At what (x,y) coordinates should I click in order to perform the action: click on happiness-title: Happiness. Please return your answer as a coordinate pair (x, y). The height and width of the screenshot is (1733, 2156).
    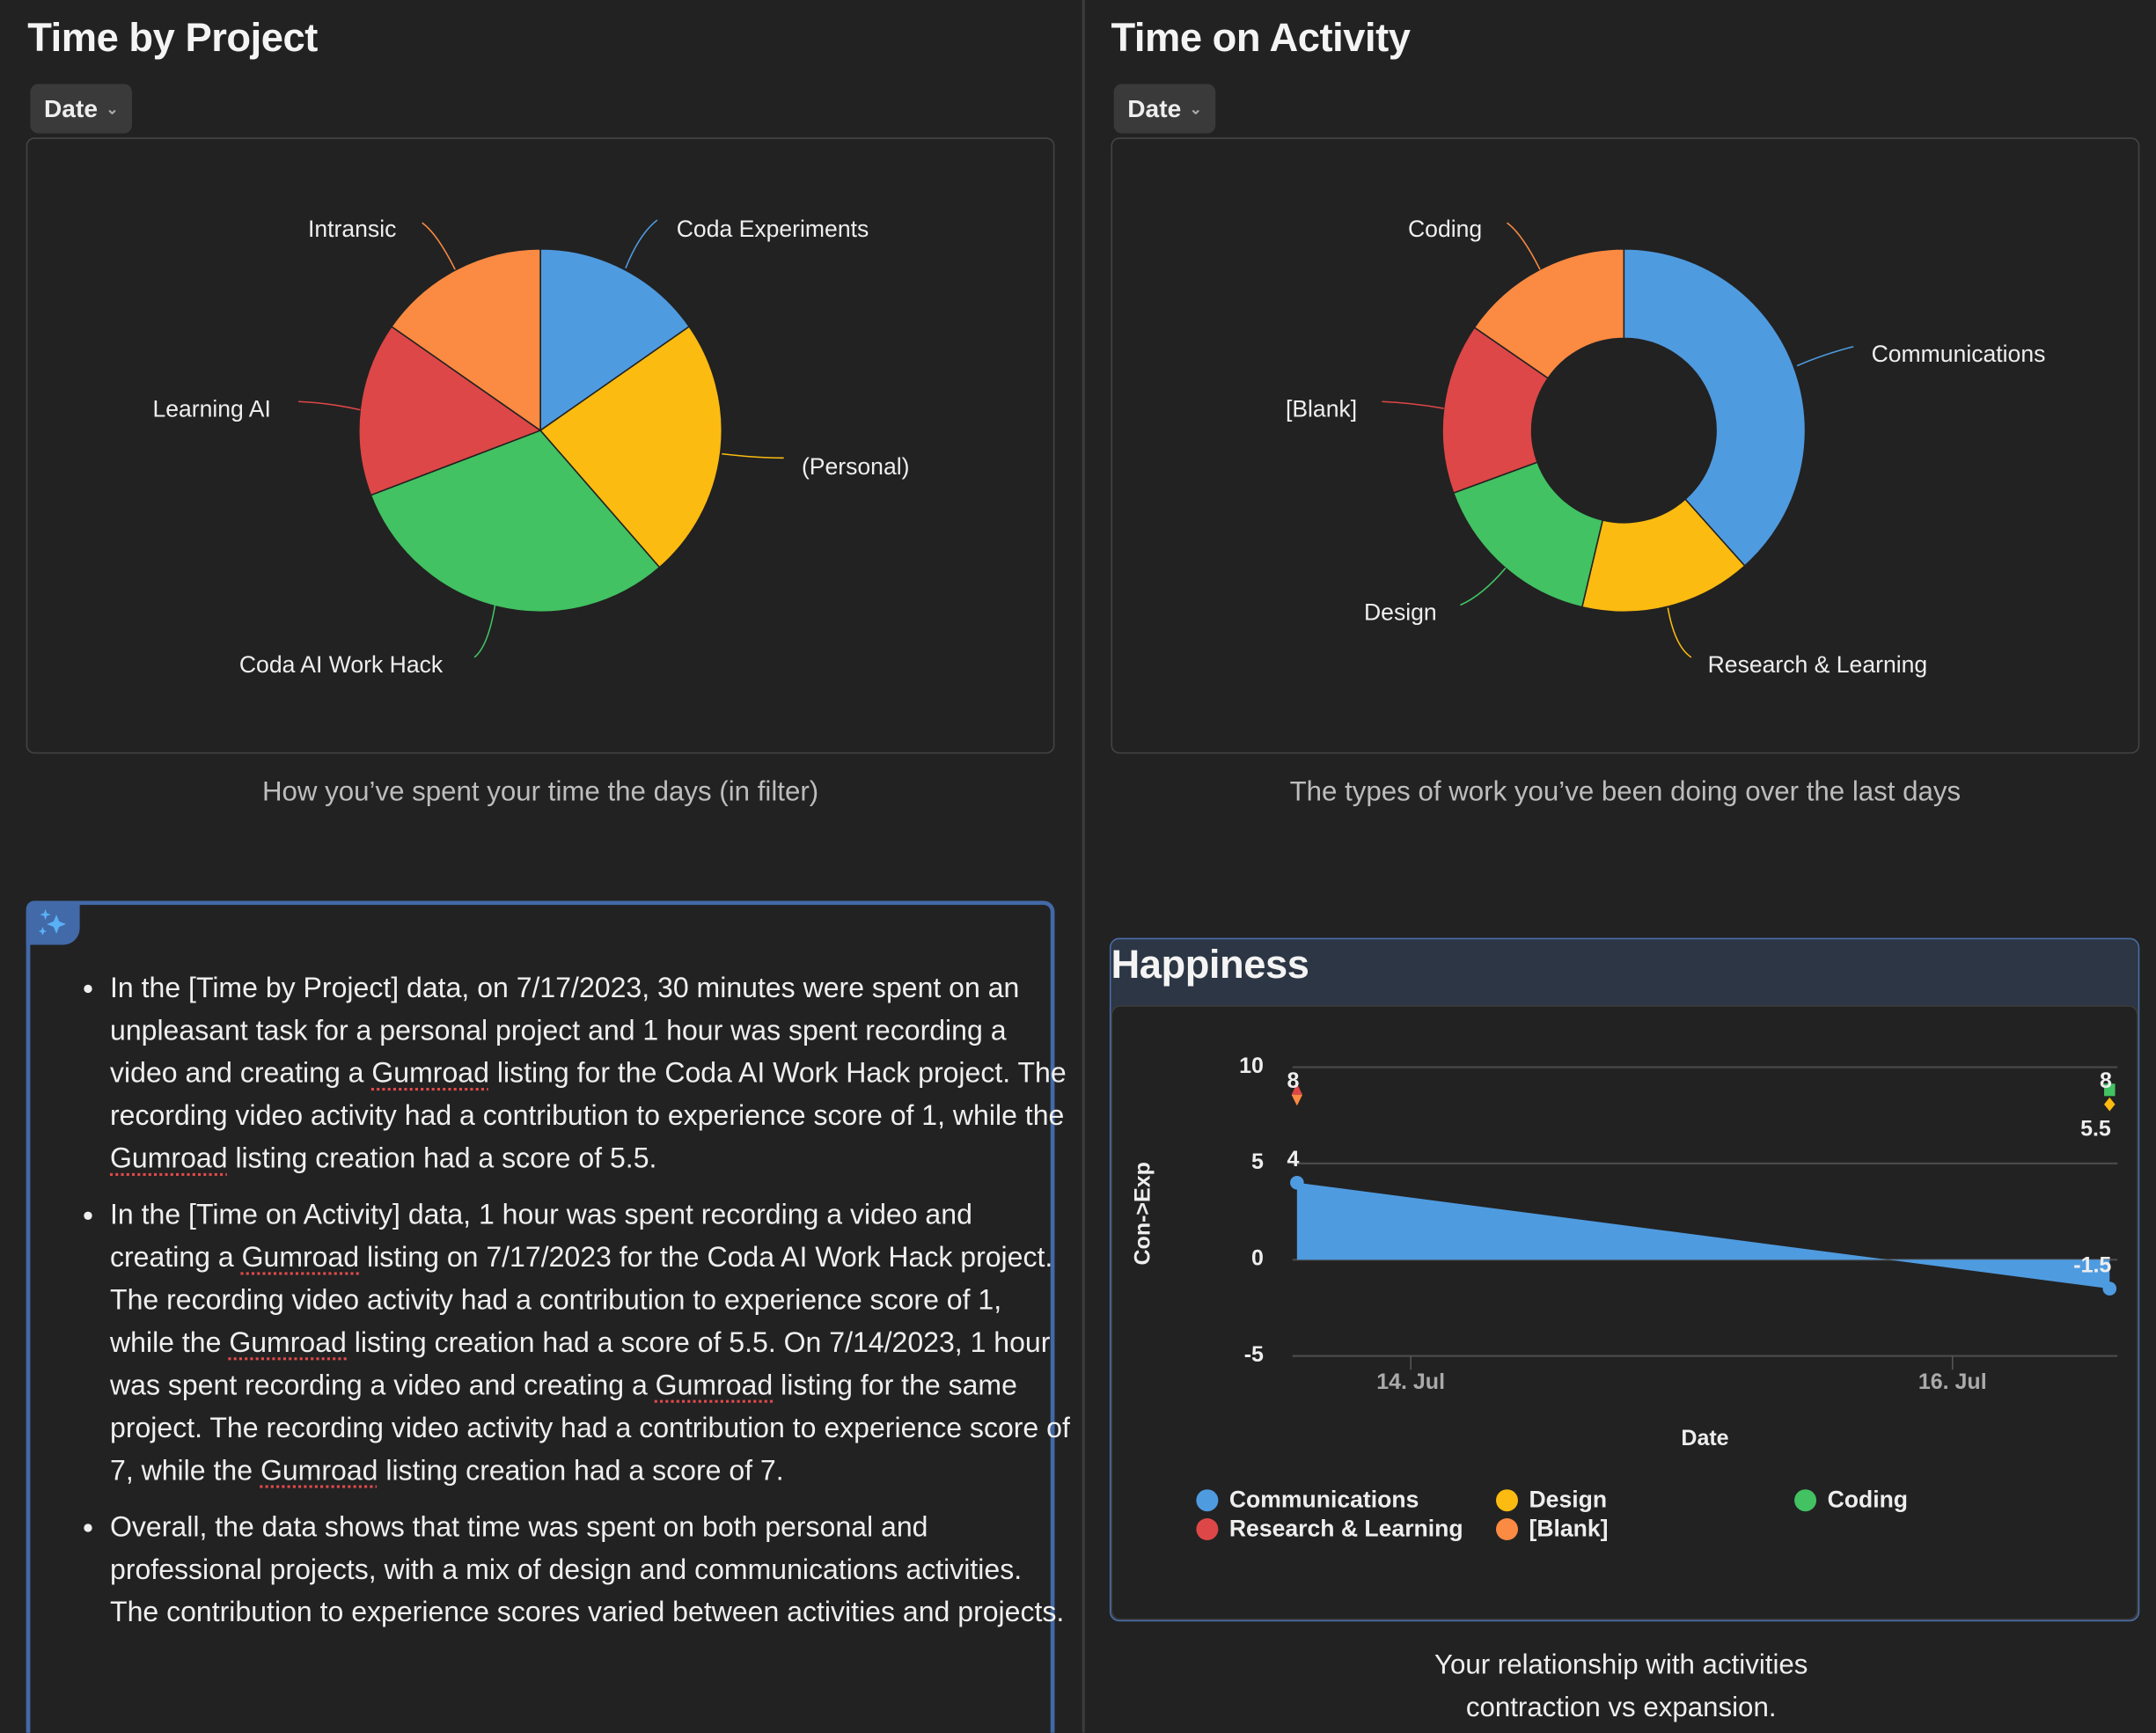
    Looking at the image, I should click on (1210, 965).